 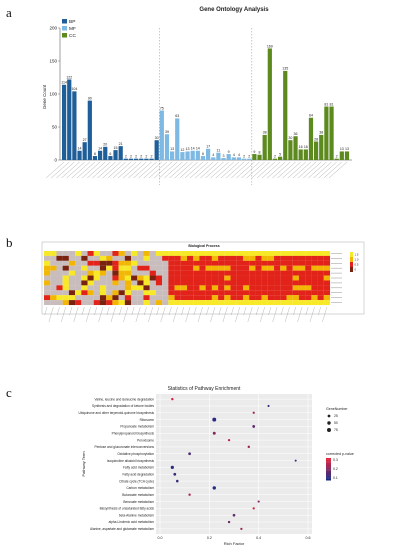 What do you see at coordinates (356, 270) in the screenshot?
I see `heatmap-scale-label: 0` at bounding box center [356, 270].